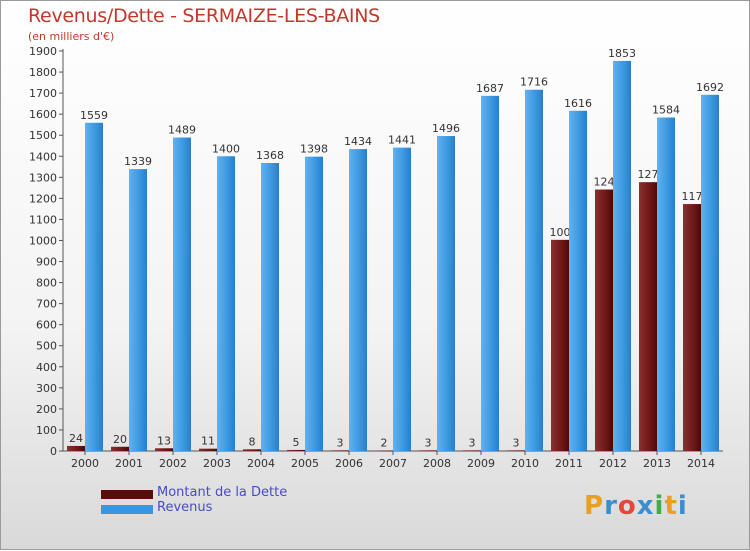 This screenshot has width=750, height=551. Describe the element at coordinates (208, 441) in the screenshot. I see `data-label-debt: 11` at that location.